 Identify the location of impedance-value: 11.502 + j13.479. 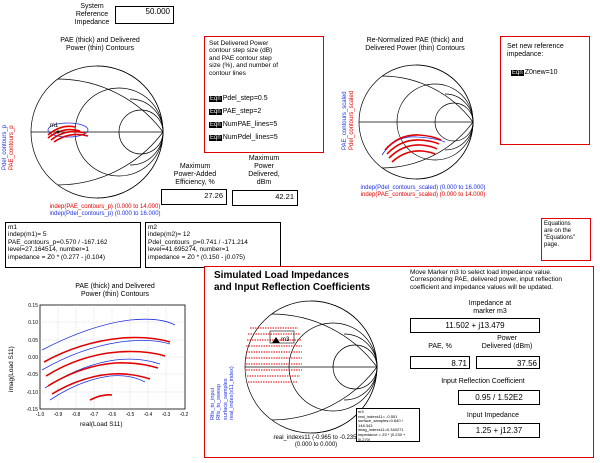
(475, 325).